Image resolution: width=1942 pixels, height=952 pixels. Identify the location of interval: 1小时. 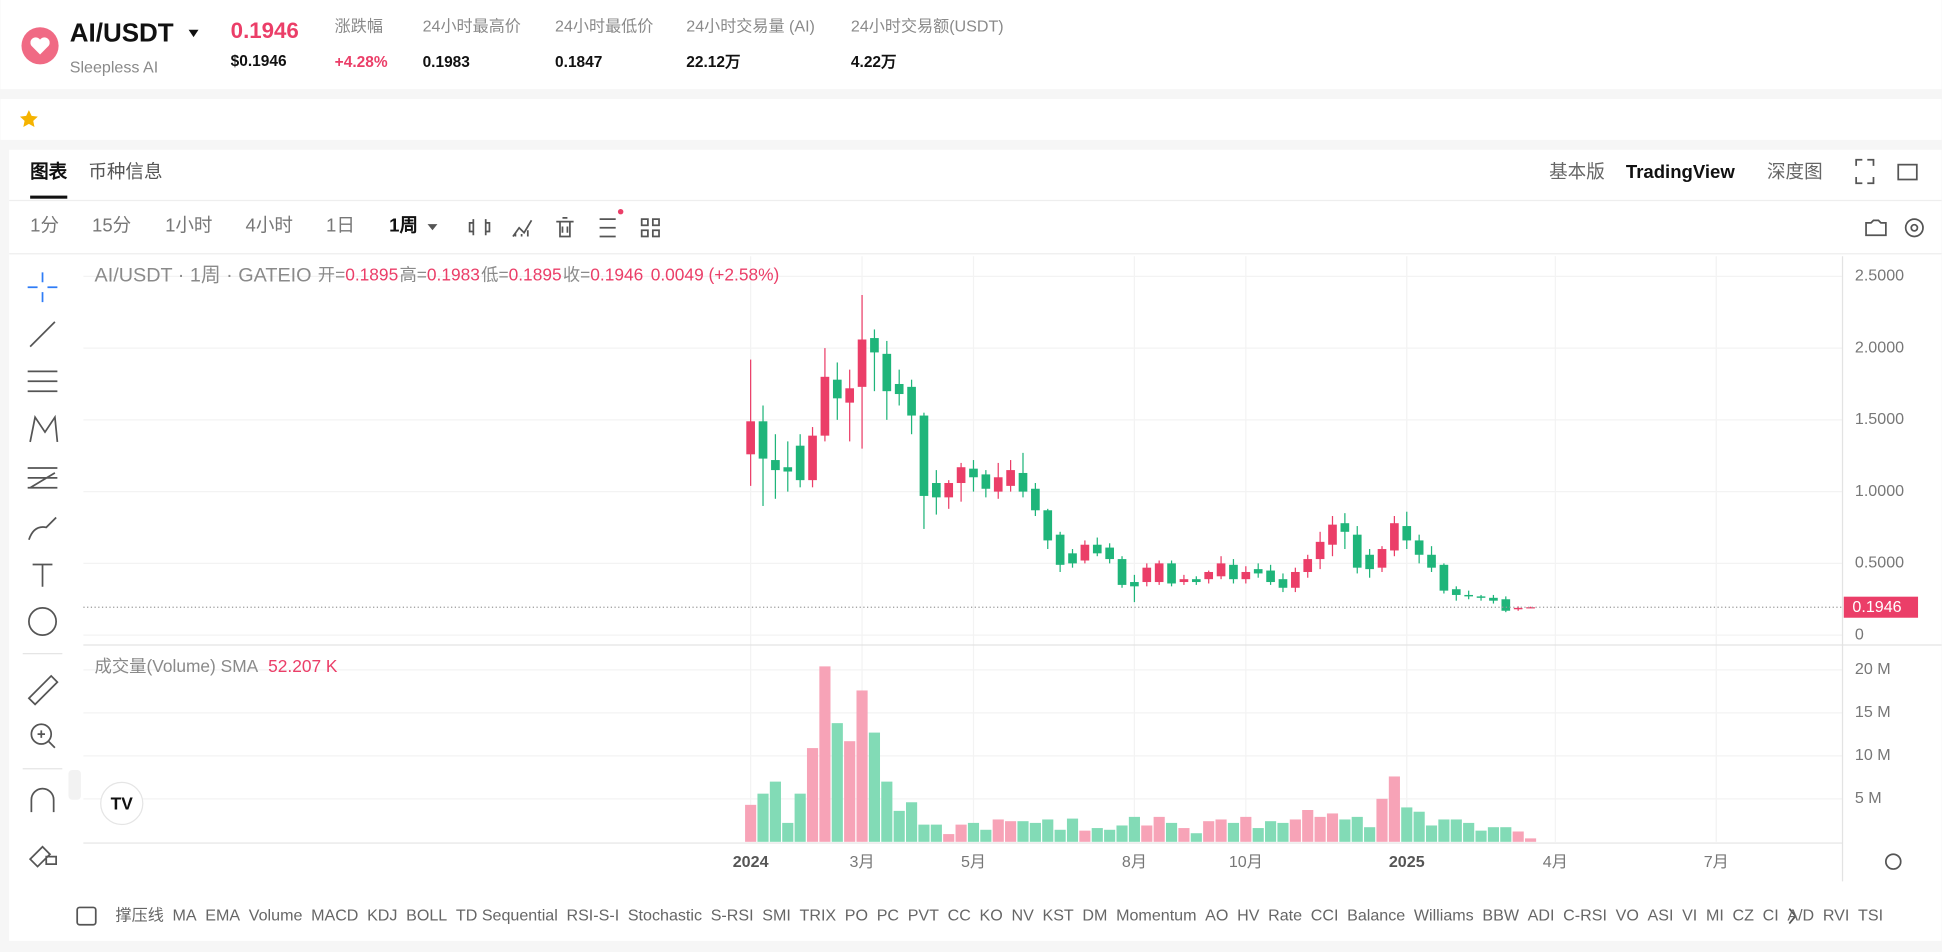
(188, 224).